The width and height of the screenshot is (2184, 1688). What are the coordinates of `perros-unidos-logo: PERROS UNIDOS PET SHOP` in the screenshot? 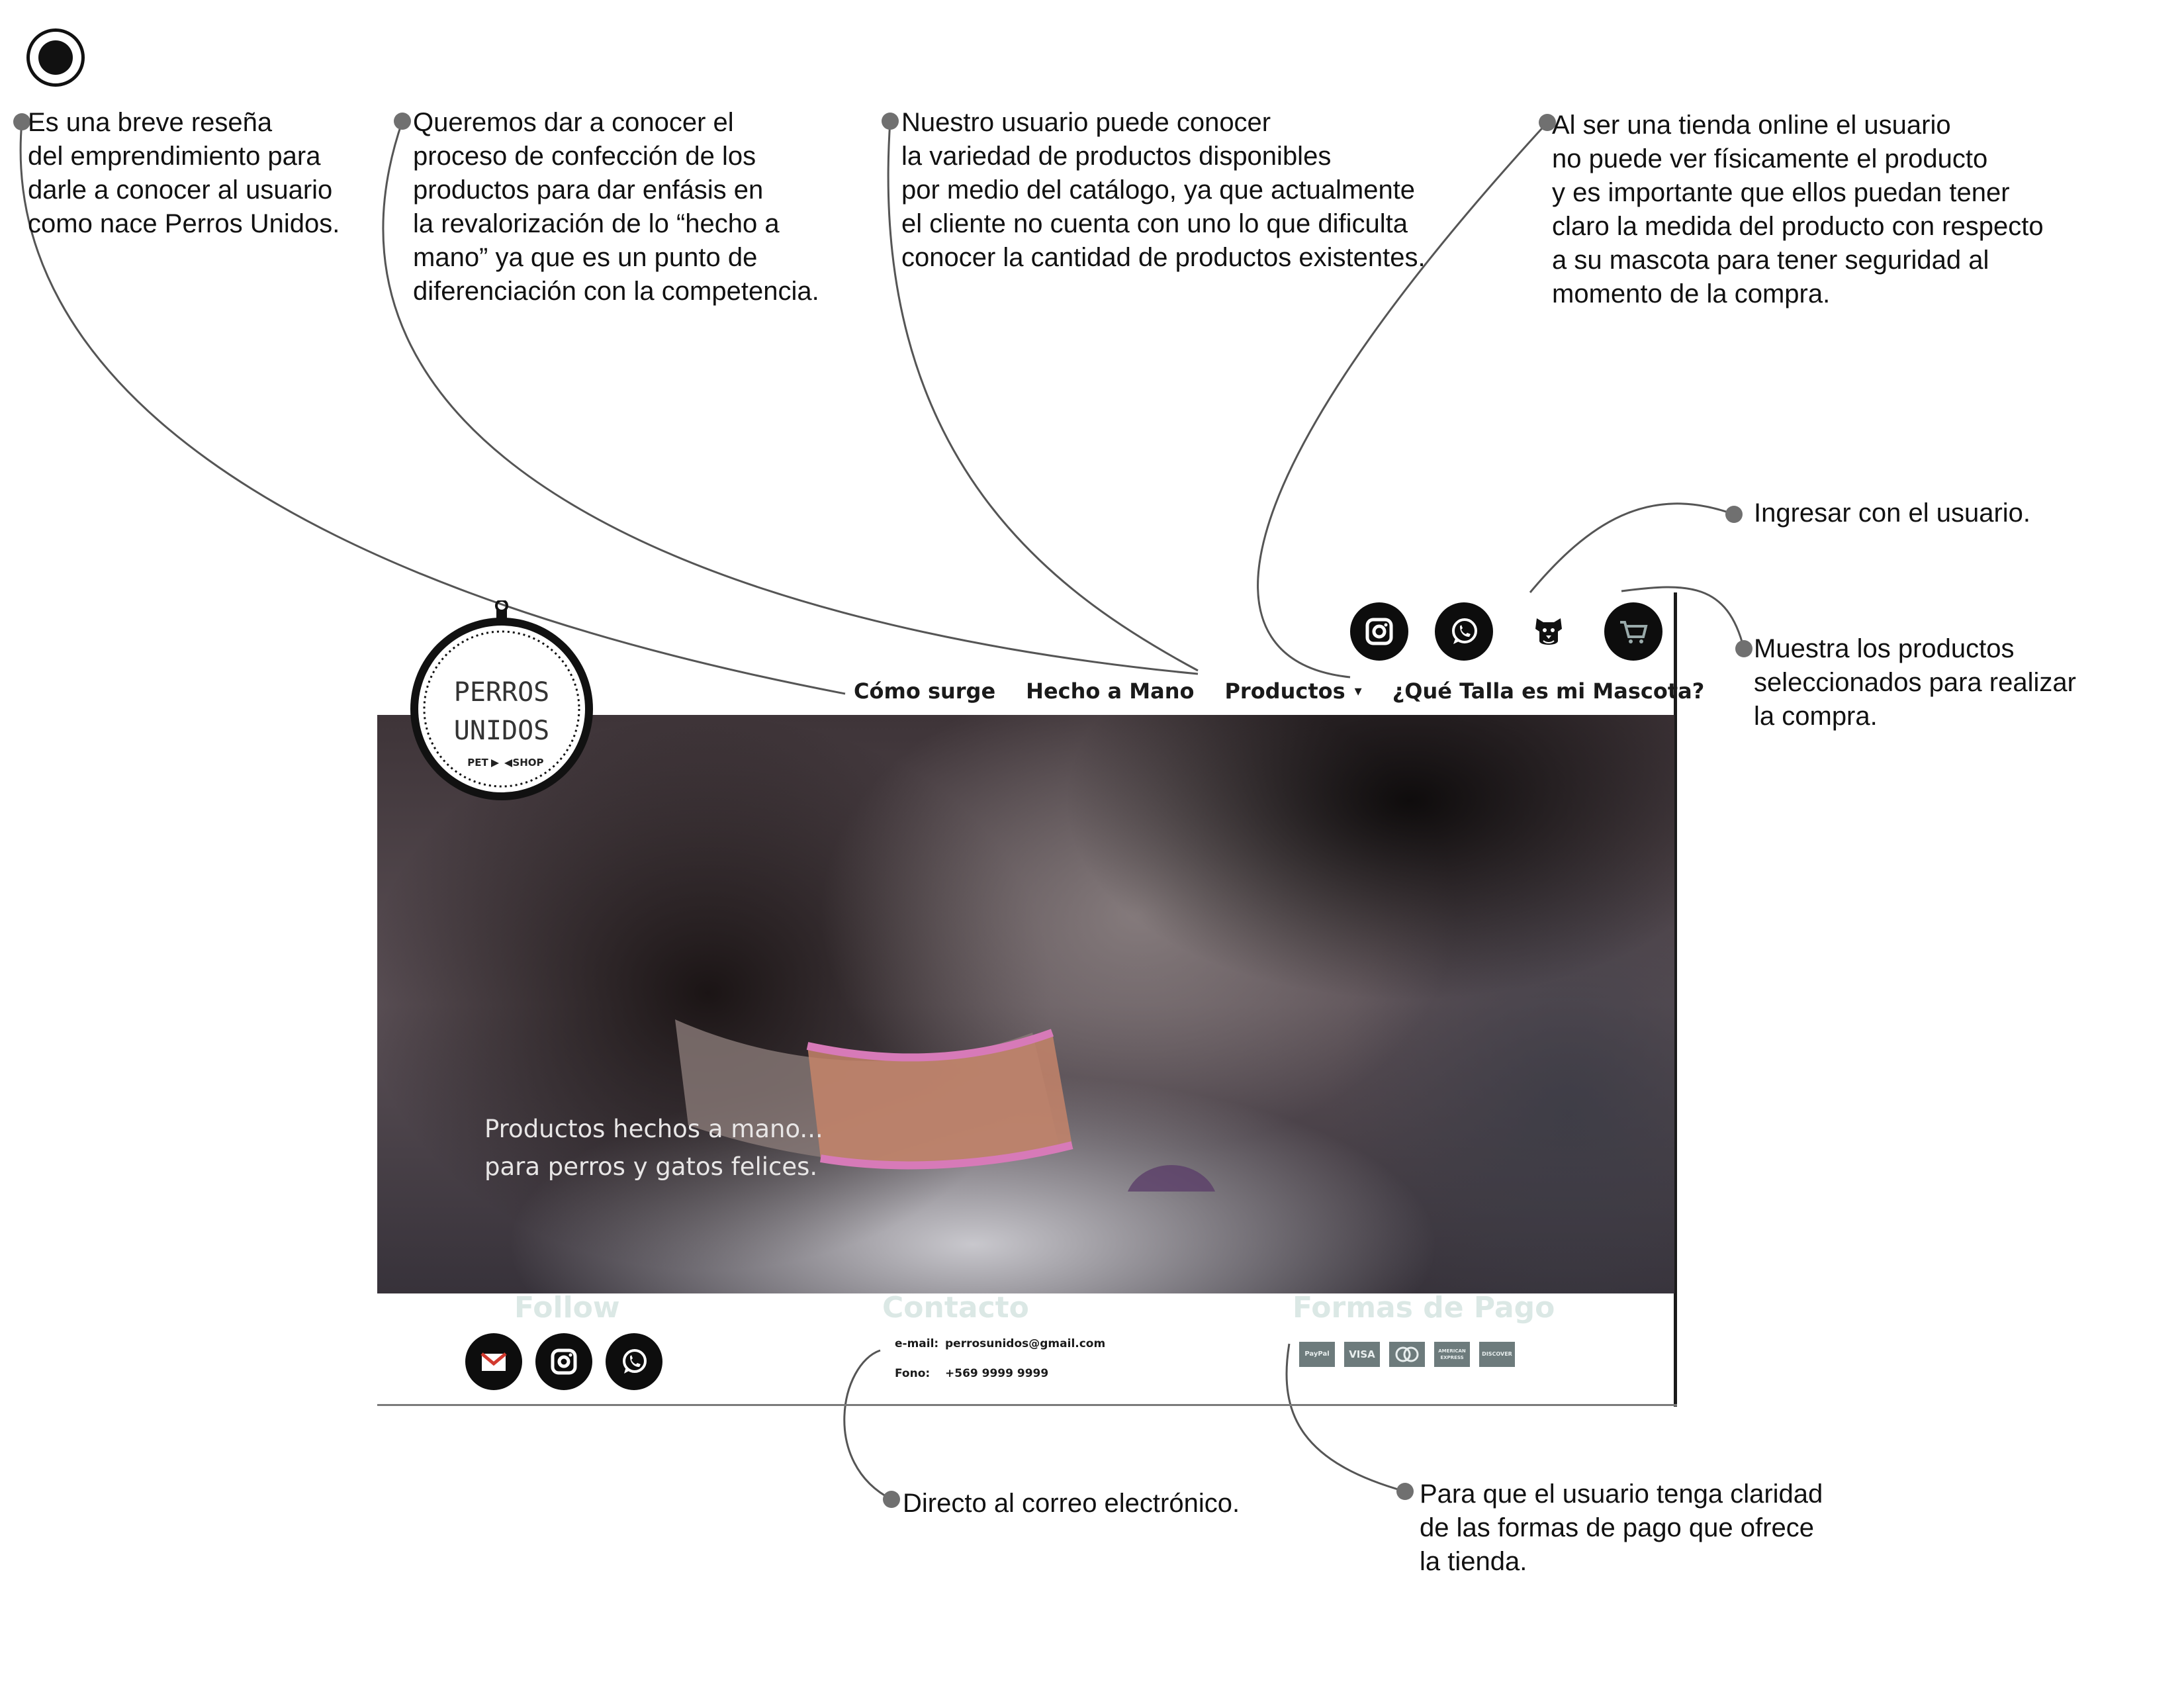 It's located at (503, 701).